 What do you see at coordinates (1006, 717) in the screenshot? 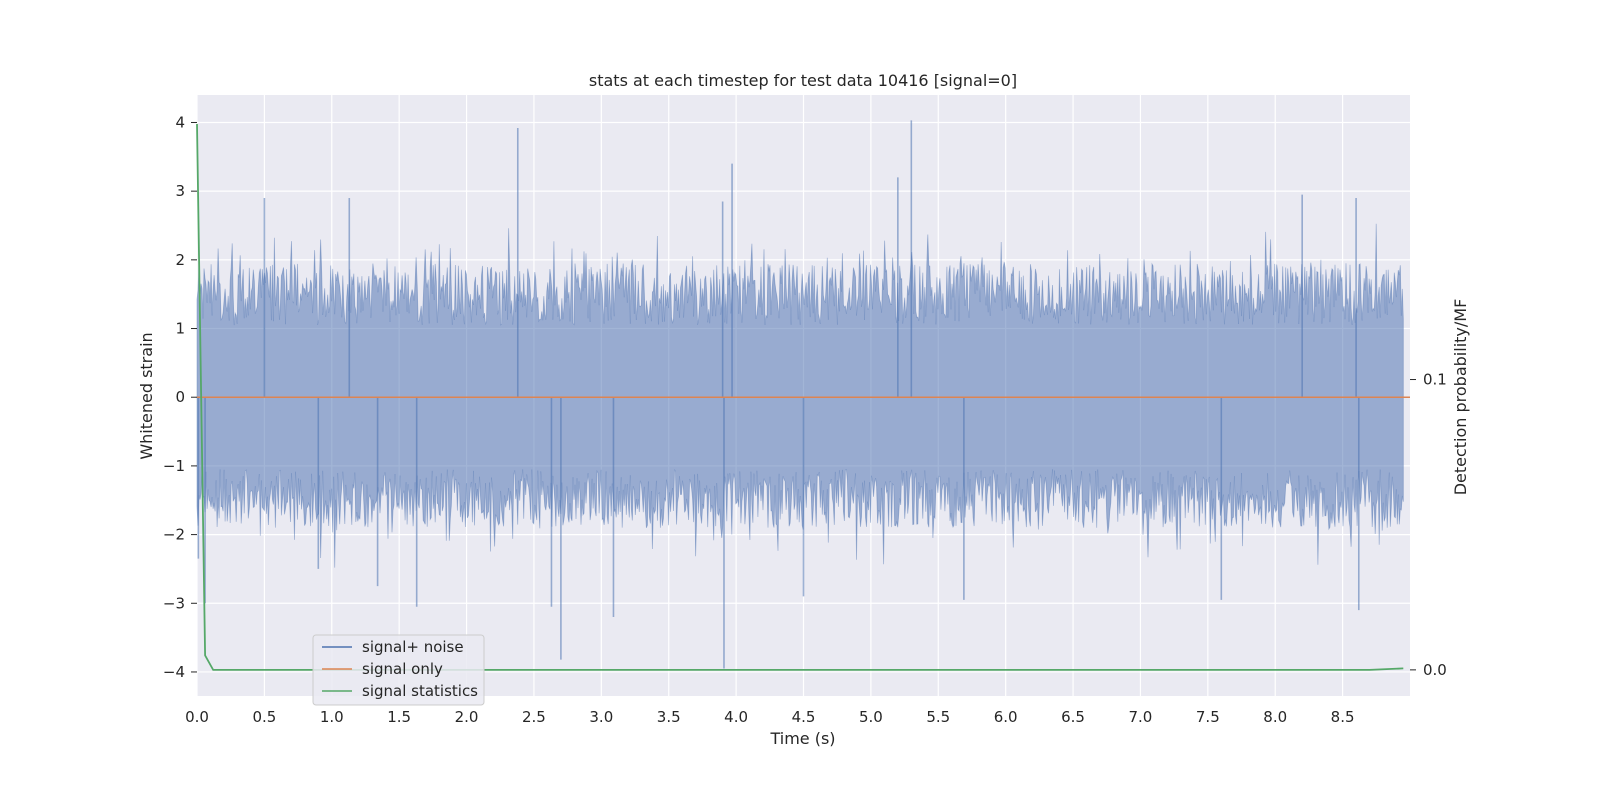
I see `x-tick-label: 6.0` at bounding box center [1006, 717].